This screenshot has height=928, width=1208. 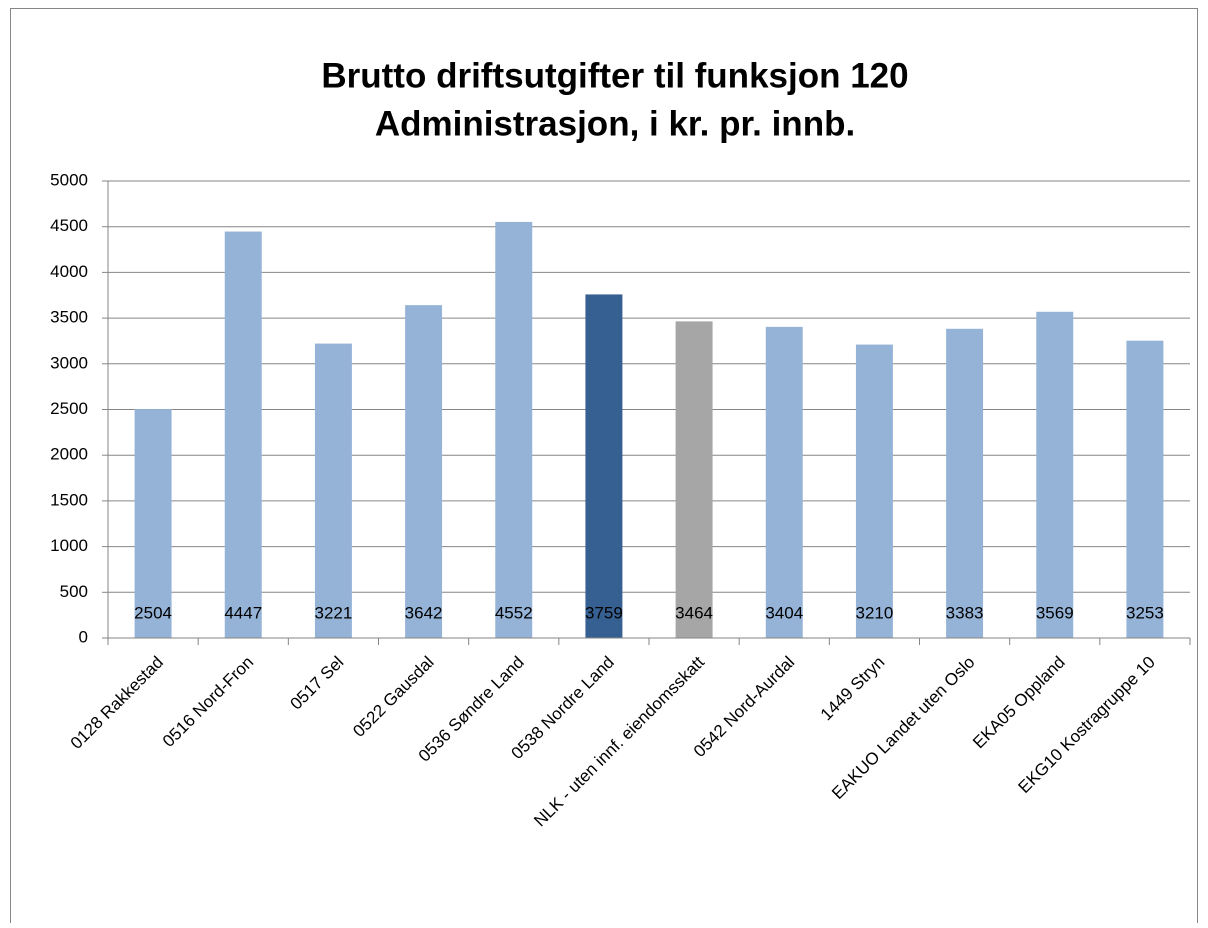 I want to click on data-label: 3210, so click(x=875, y=612).